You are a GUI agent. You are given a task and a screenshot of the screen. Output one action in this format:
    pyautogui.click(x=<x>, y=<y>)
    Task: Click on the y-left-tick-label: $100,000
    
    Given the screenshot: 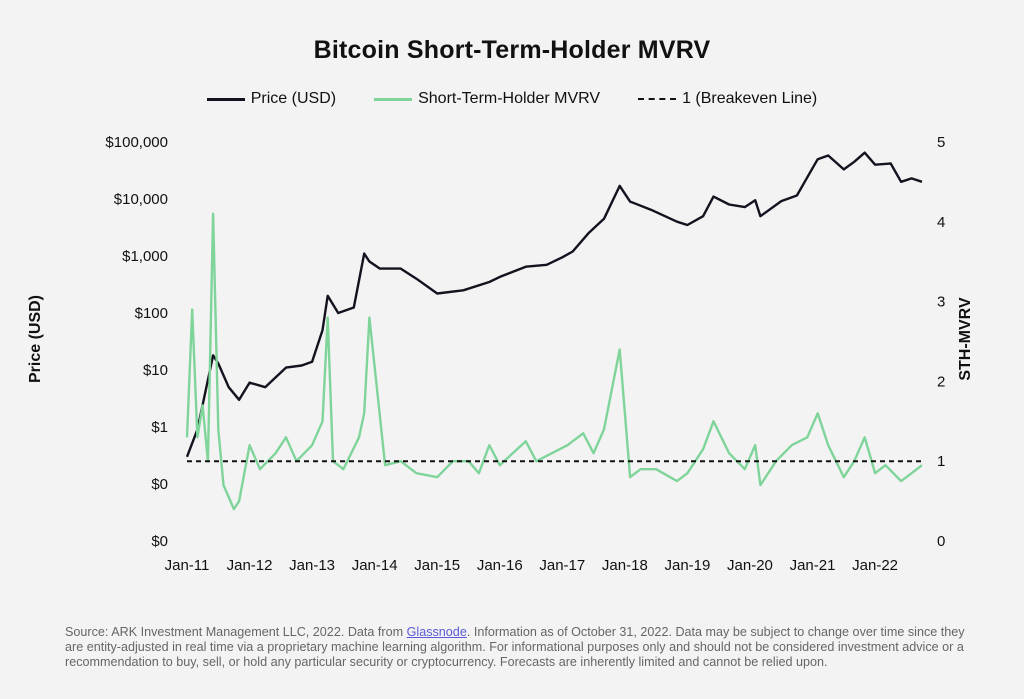 What is the action you would take?
    pyautogui.click(x=136, y=142)
    